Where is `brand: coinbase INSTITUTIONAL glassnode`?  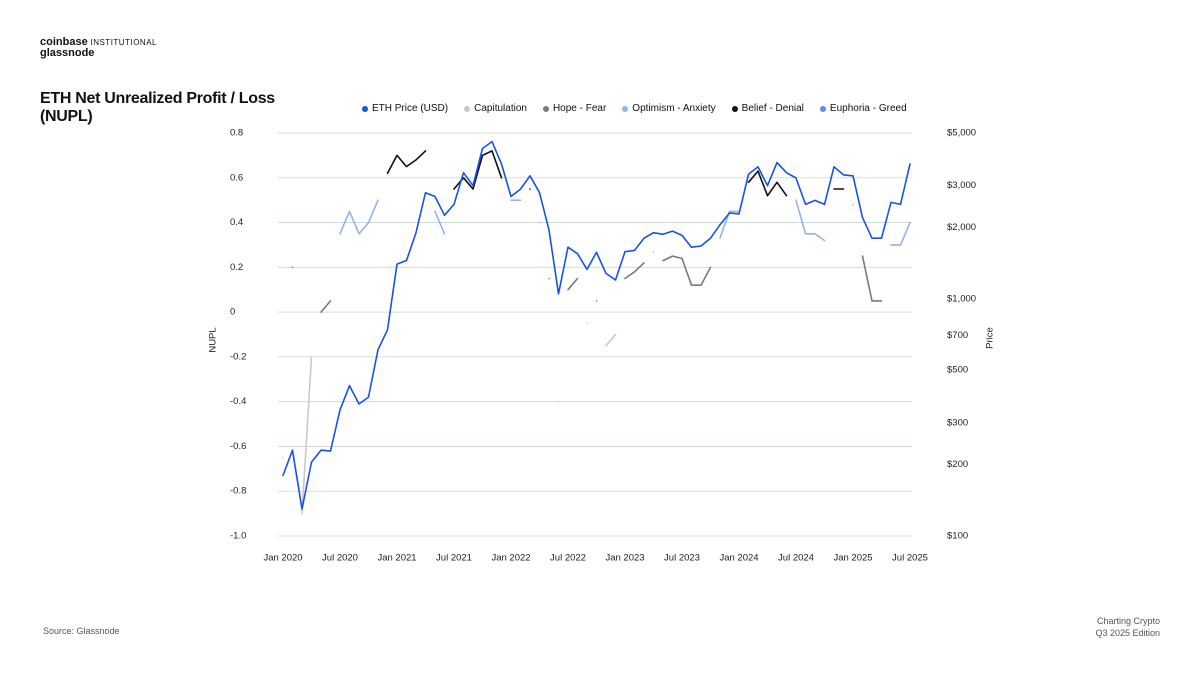
brand: coinbase INSTITUTIONAL glassnode is located at coordinates (98, 48).